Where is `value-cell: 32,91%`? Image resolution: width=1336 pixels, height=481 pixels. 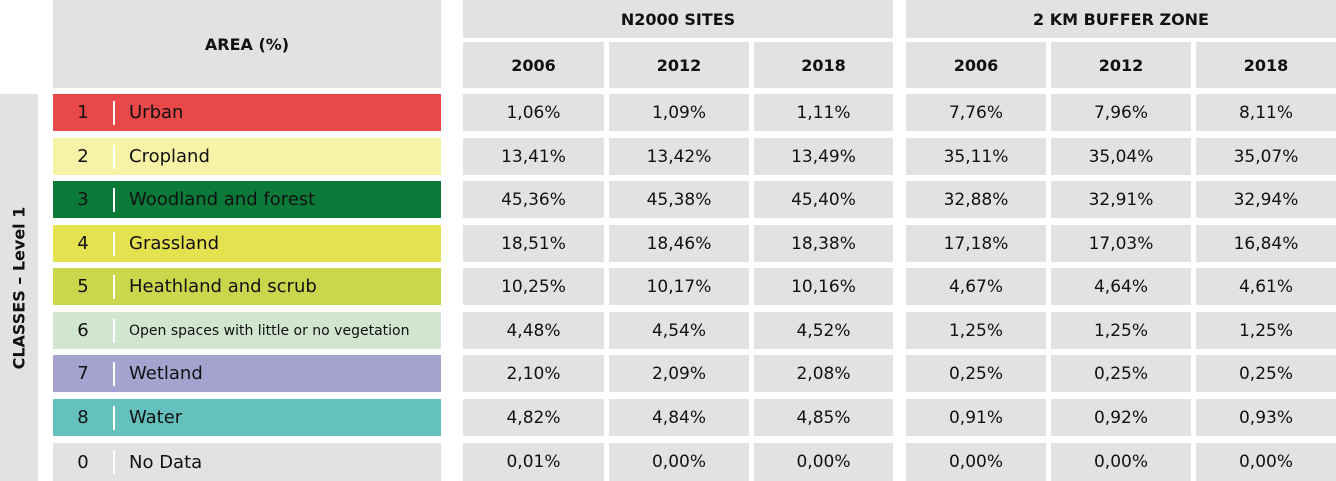 value-cell: 32,91% is located at coordinates (1121, 199).